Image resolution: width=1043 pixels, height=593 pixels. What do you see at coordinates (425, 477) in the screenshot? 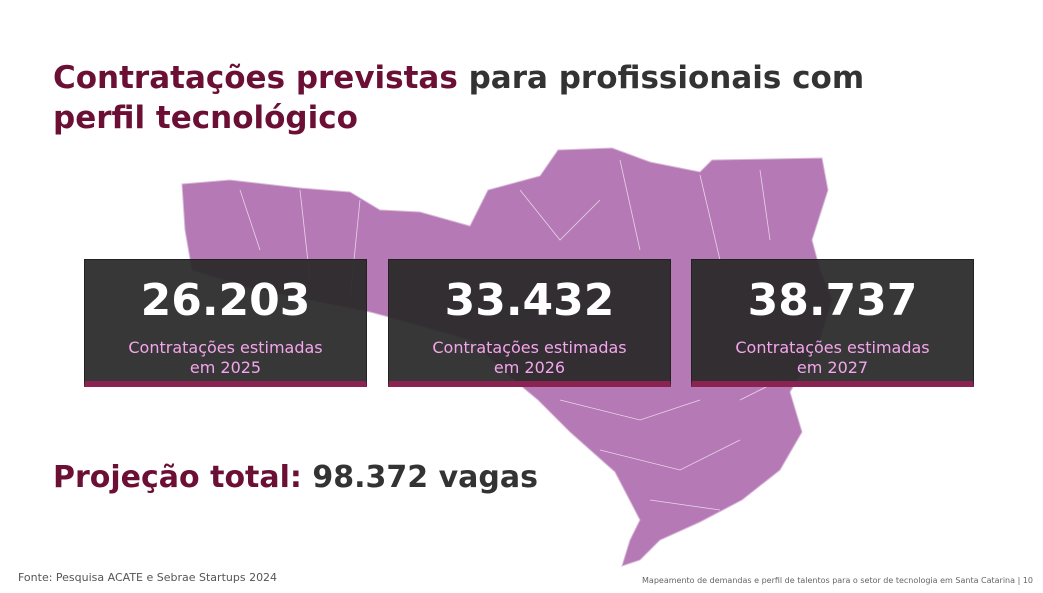
I see `total-value: 98.372 vagas` at bounding box center [425, 477].